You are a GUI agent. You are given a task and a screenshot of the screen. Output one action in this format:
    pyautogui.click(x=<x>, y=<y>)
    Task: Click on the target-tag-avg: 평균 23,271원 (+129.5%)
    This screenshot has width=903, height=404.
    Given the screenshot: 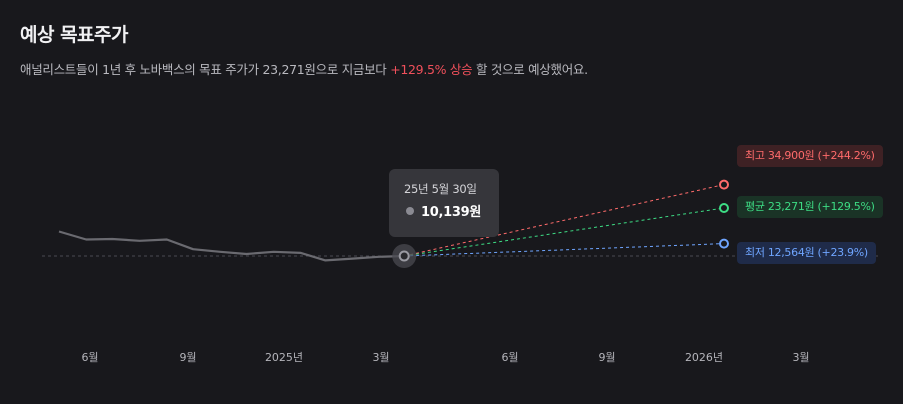 What is the action you would take?
    pyautogui.click(x=810, y=207)
    